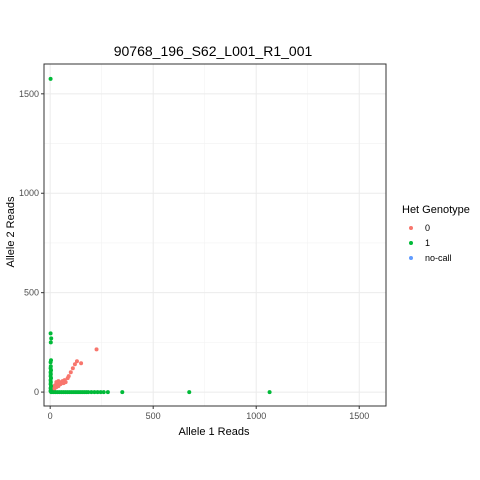  I want to click on chart-title: 90768_196_S62_L001_R1_001, so click(213, 51).